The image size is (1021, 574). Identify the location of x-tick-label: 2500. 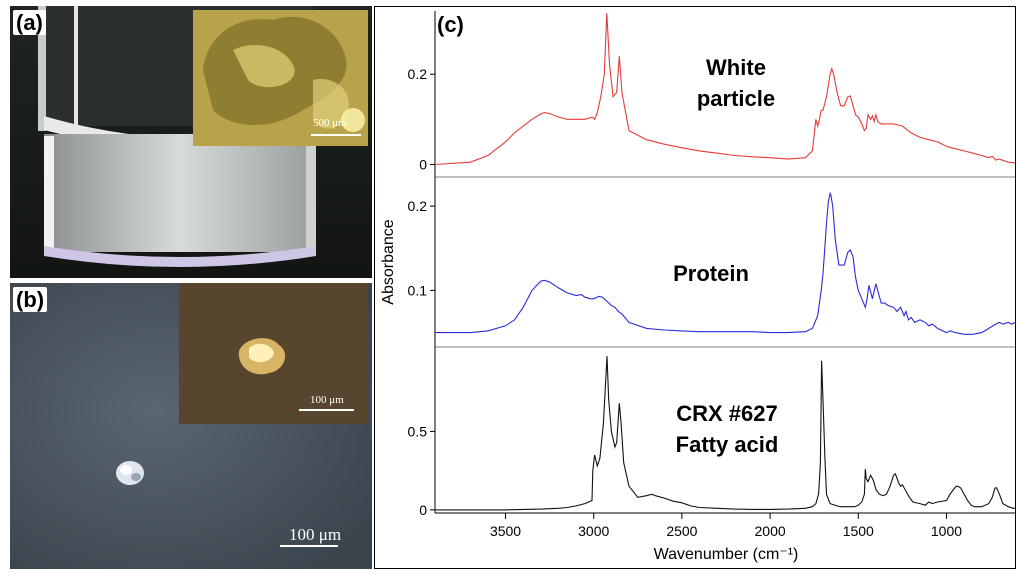
(681, 531).